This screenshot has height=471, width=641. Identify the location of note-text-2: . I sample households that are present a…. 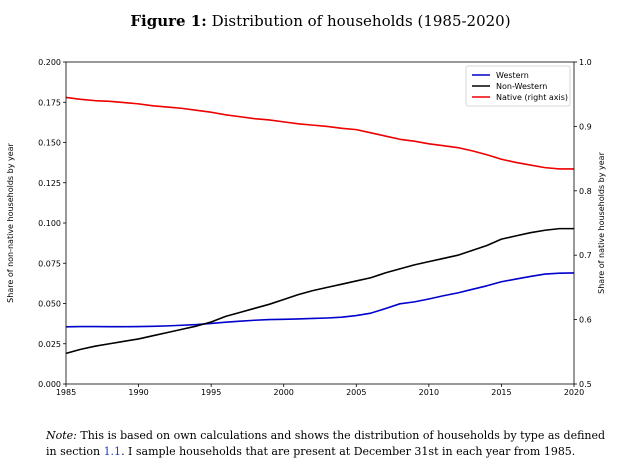
(348, 451).